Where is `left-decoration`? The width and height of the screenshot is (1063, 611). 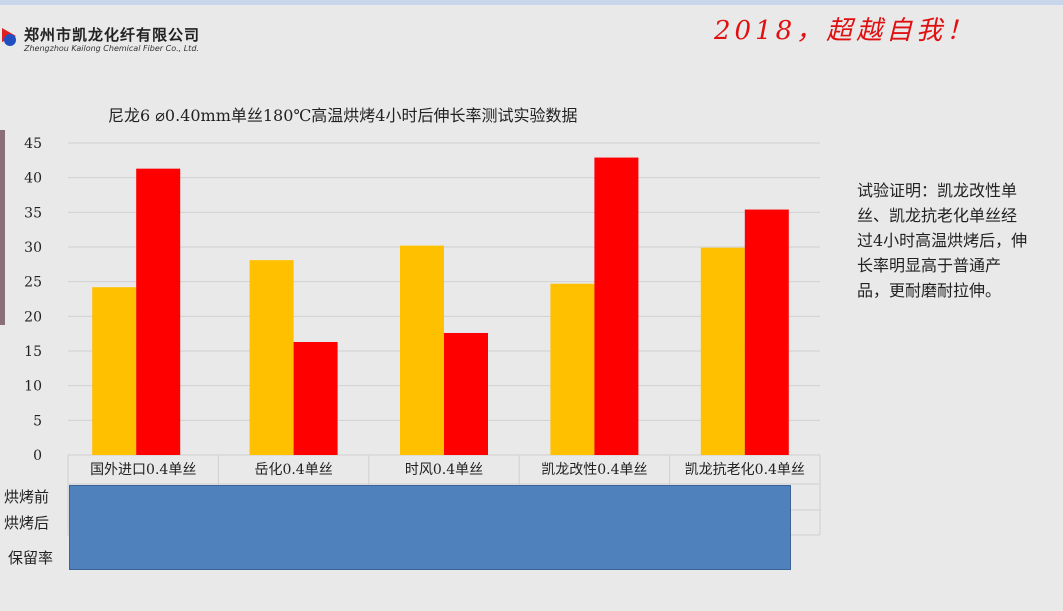
left-decoration is located at coordinates (2, 227).